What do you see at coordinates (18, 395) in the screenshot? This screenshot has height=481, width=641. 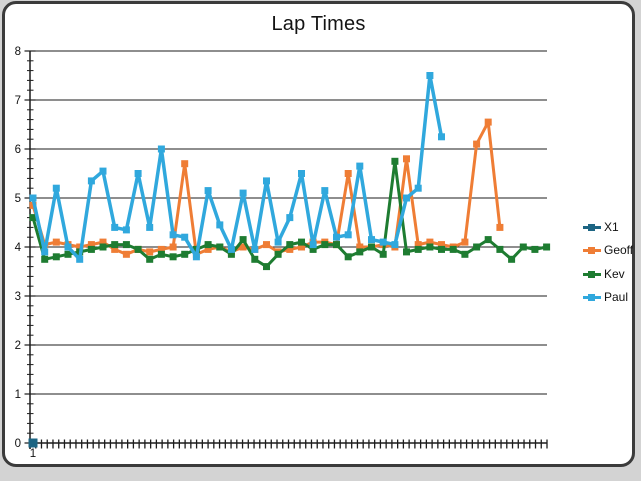 I see `y-axis-label: 1` at bounding box center [18, 395].